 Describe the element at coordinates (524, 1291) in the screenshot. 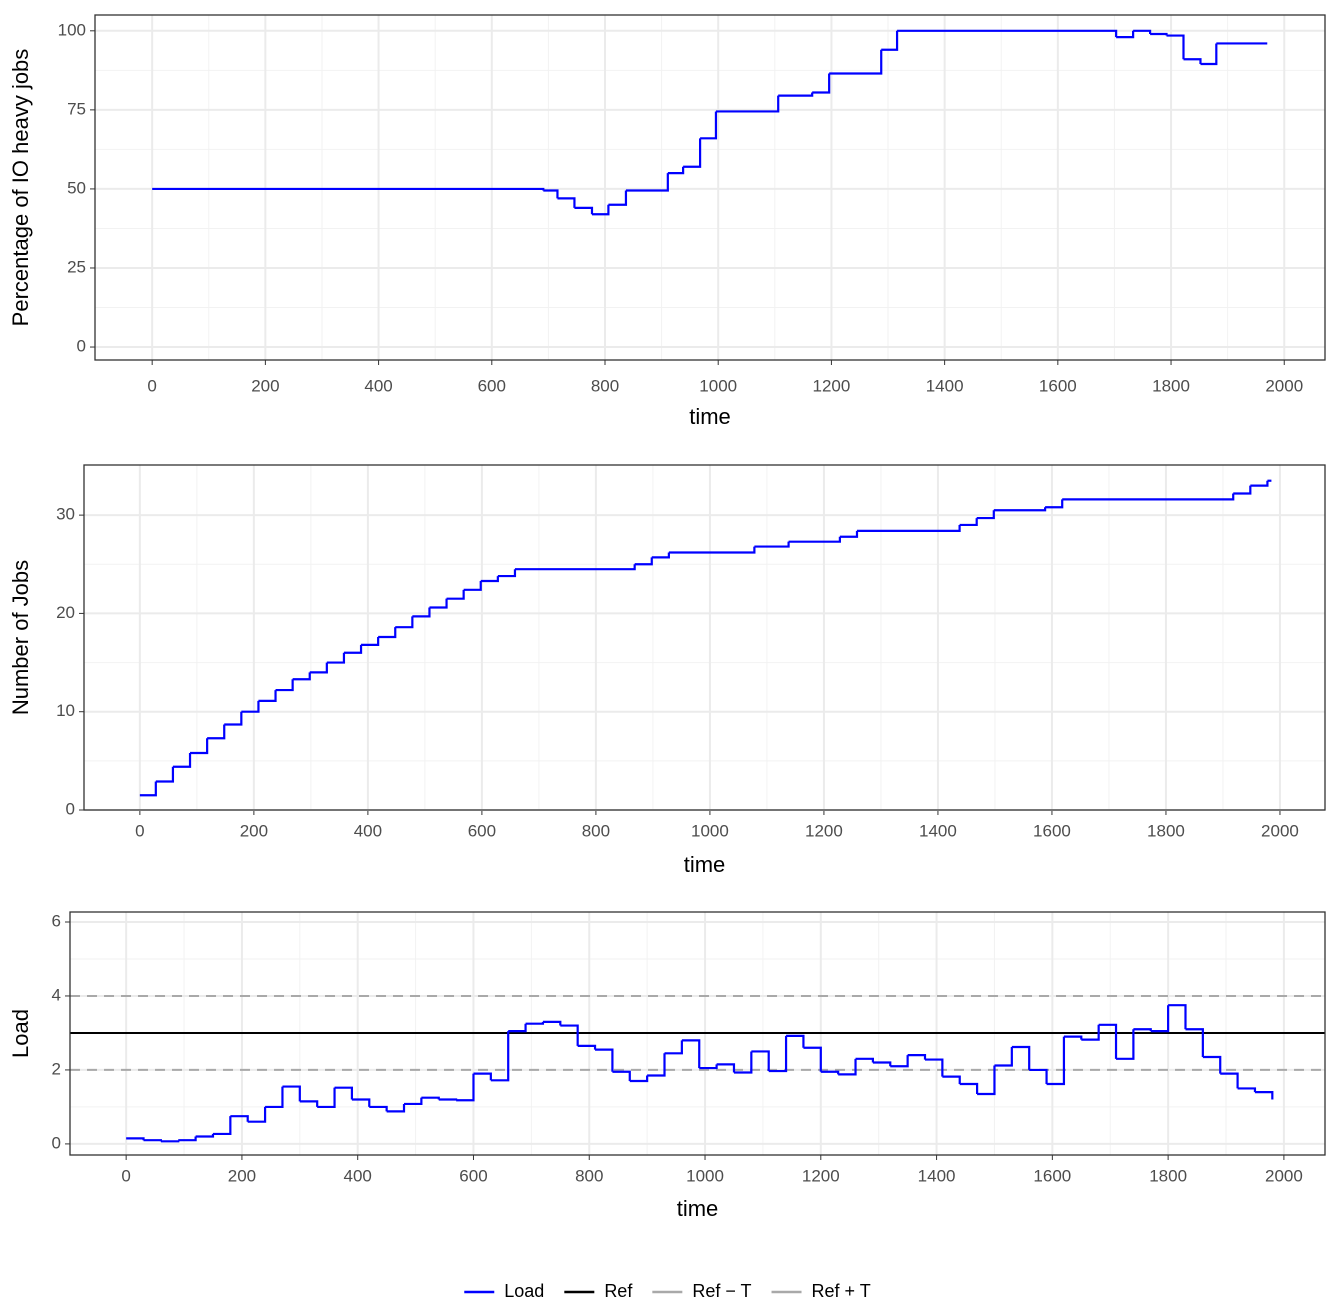

I see `legend-label: Load` at that location.